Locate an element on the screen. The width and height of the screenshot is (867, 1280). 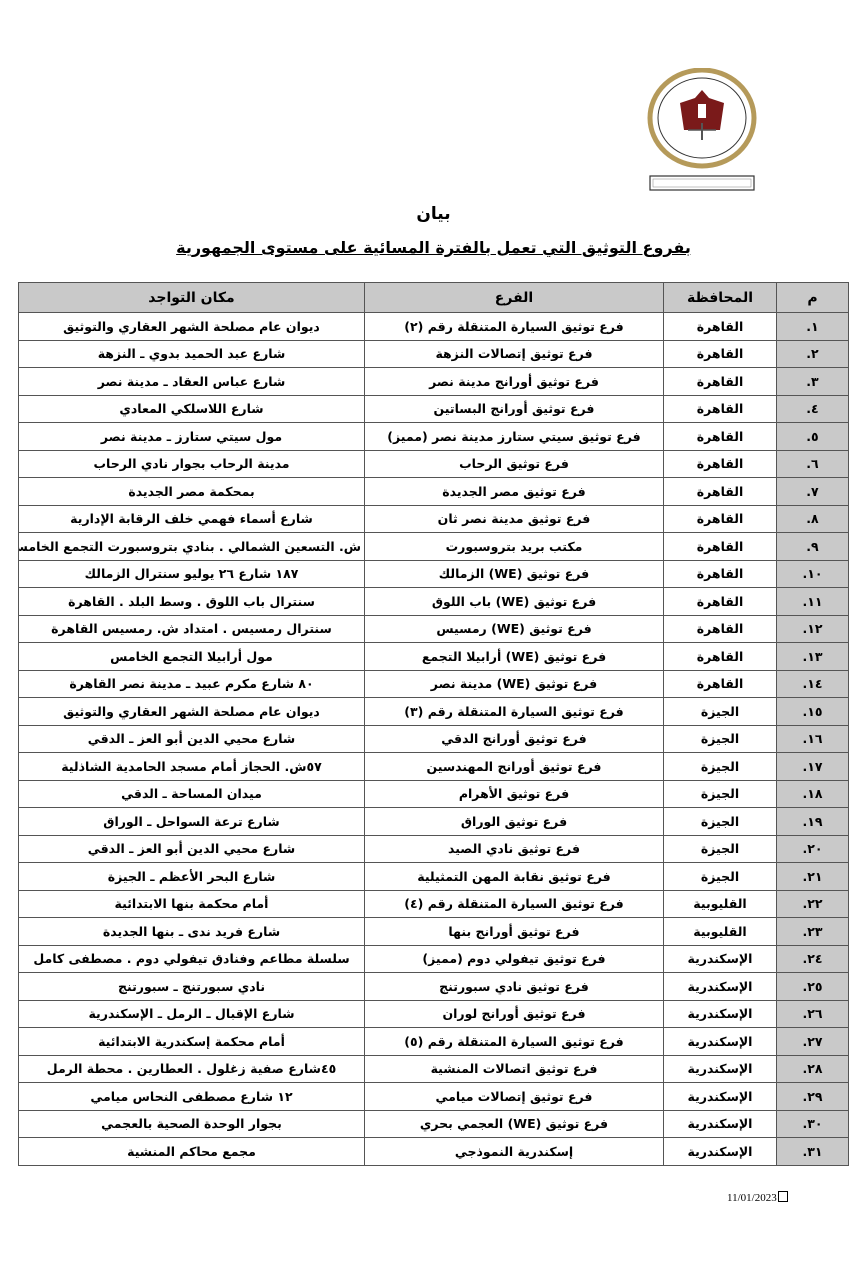
cell-num: ١. is located at coordinates (812, 326).